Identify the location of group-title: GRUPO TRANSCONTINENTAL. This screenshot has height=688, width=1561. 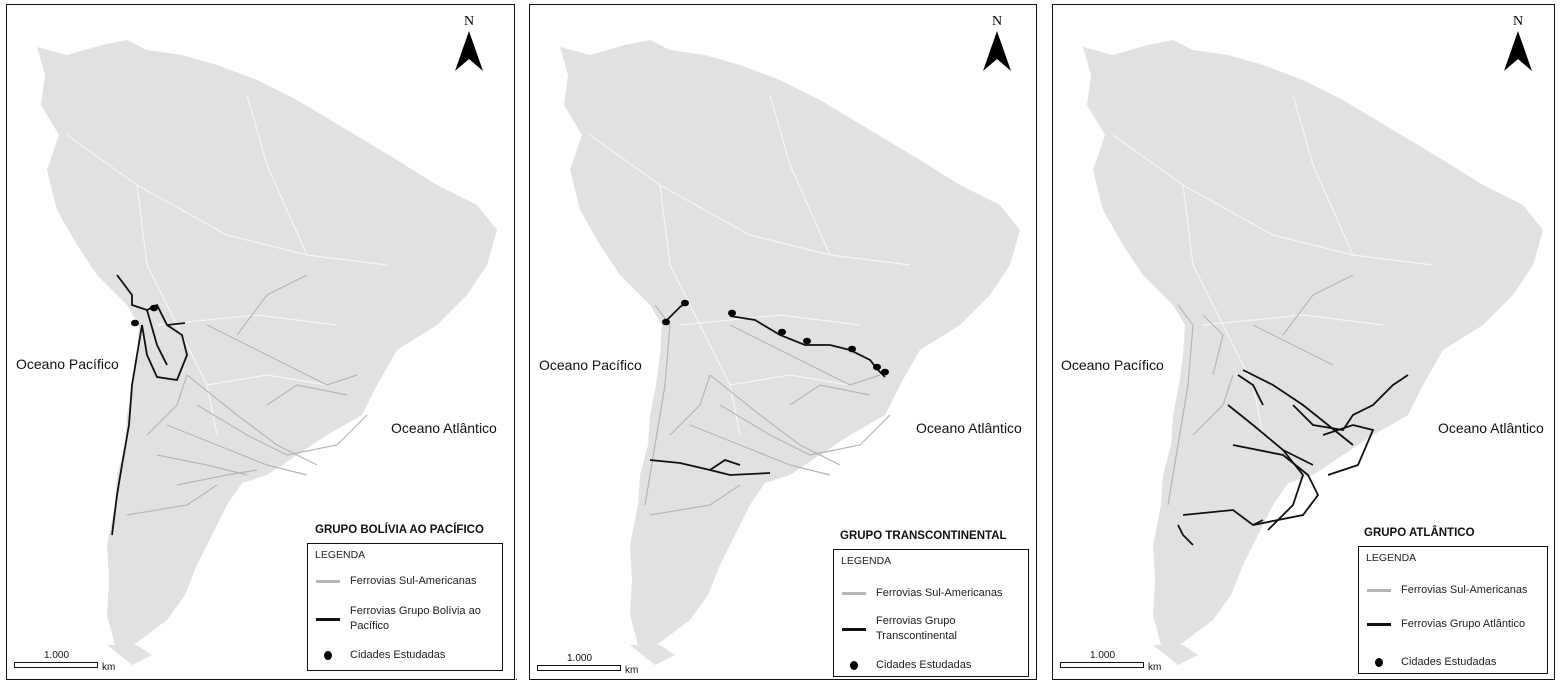
(923, 536).